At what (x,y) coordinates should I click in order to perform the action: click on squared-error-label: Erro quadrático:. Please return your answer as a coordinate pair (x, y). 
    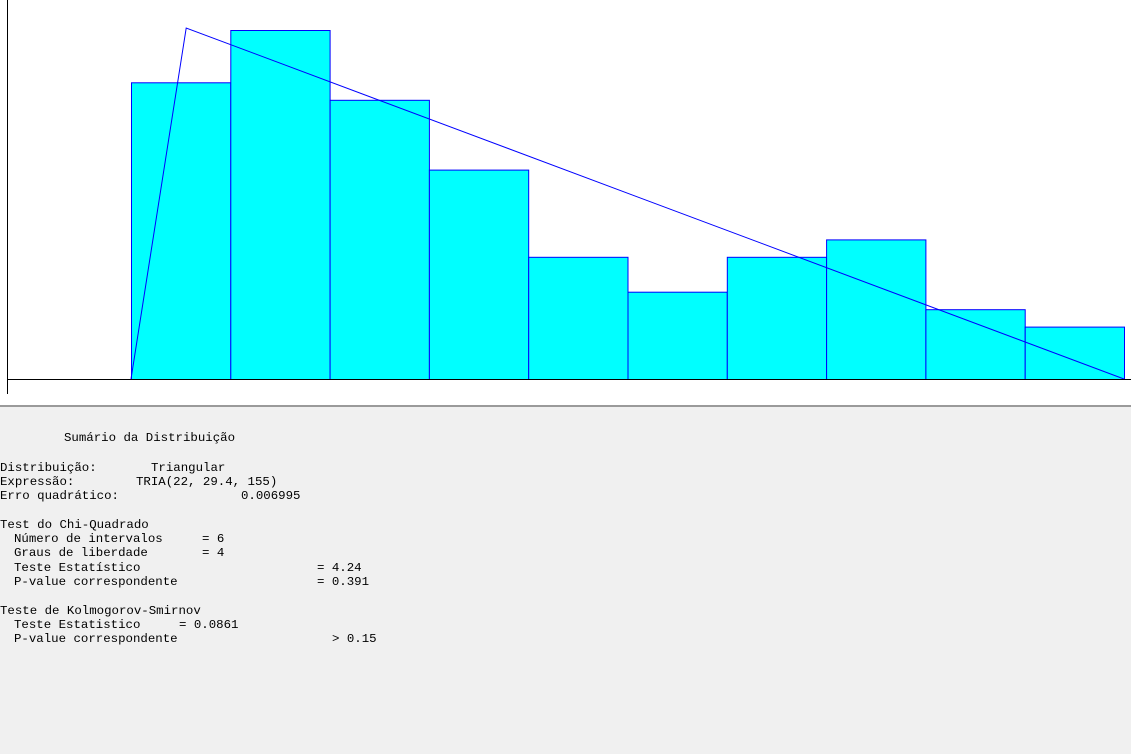
    Looking at the image, I should click on (59, 496).